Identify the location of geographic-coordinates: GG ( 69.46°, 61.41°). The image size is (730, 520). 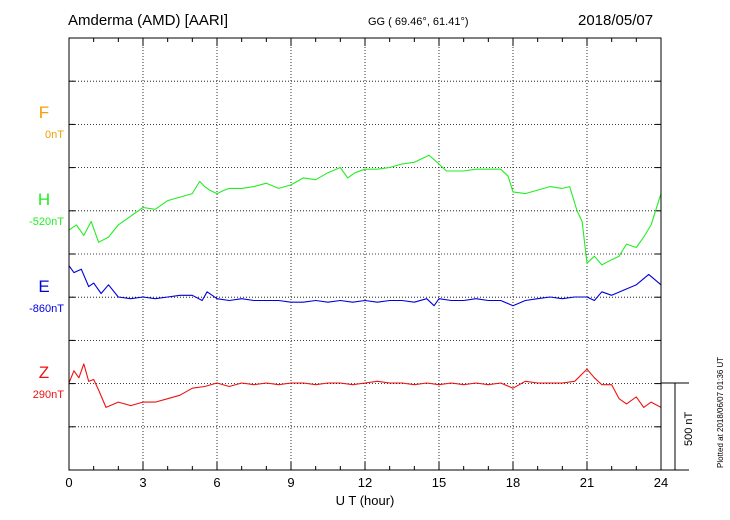
(418, 22).